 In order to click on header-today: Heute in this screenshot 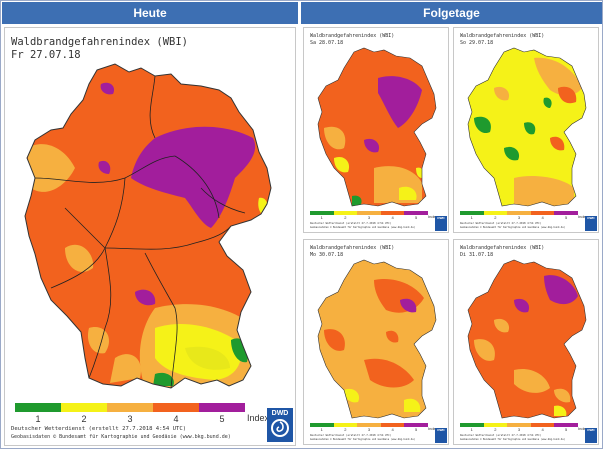, I will do `click(150, 13)`.